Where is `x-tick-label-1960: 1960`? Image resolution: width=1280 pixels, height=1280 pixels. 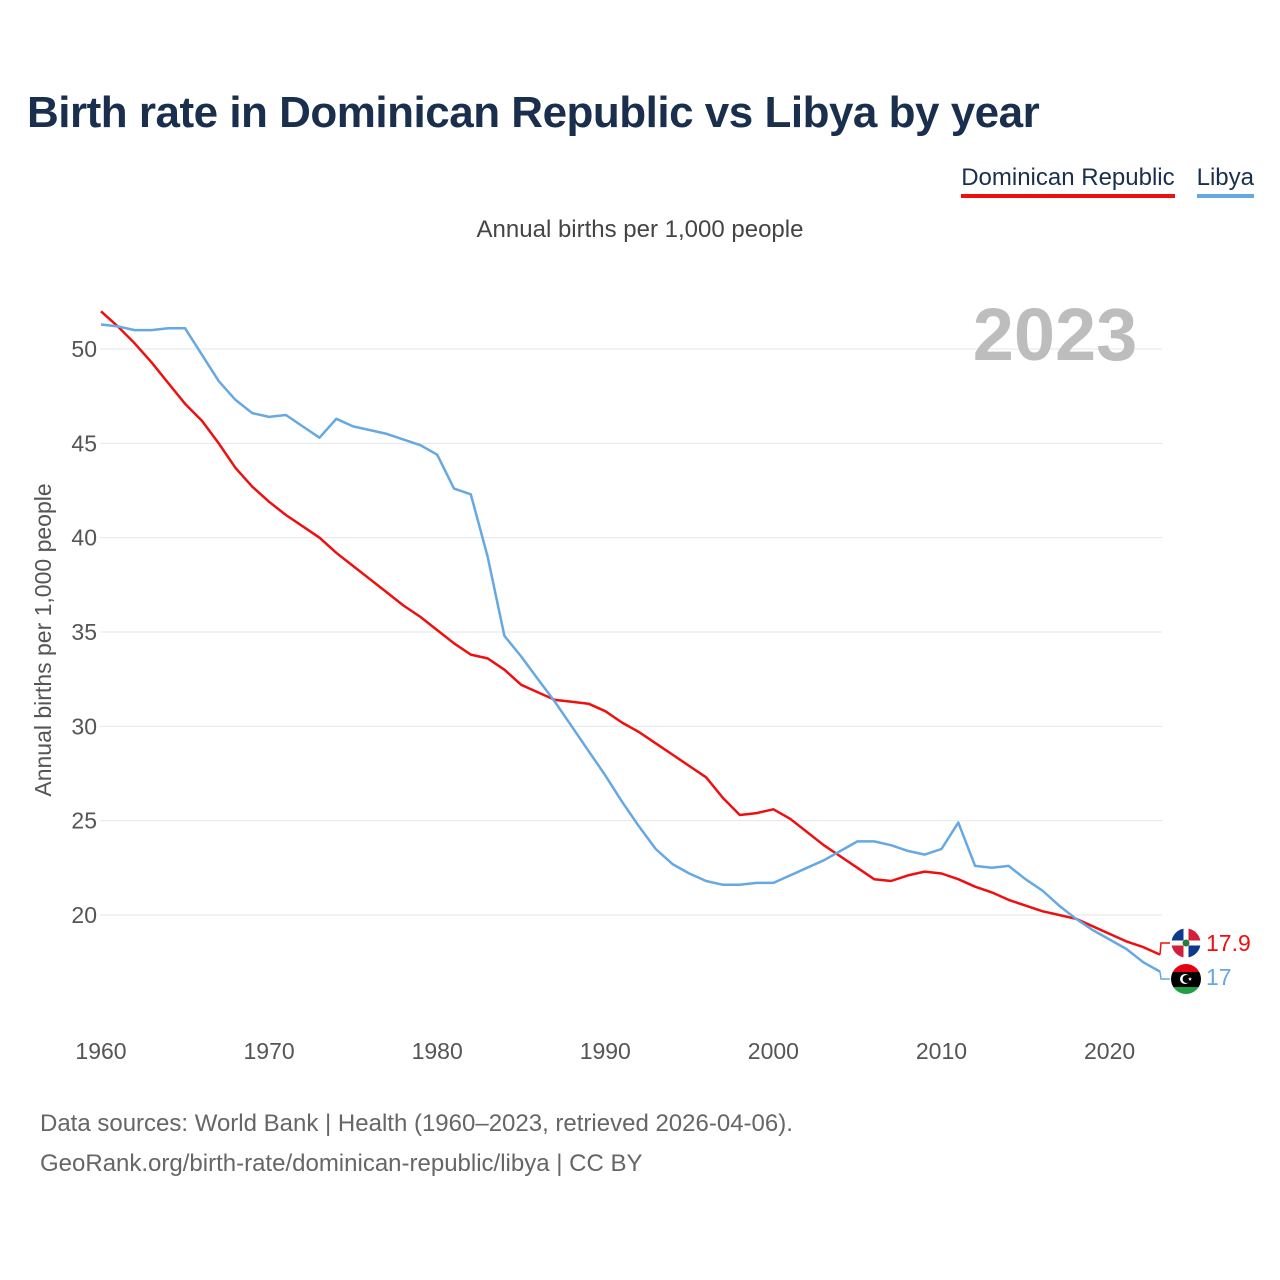
x-tick-label-1960: 1960 is located at coordinates (100, 1051).